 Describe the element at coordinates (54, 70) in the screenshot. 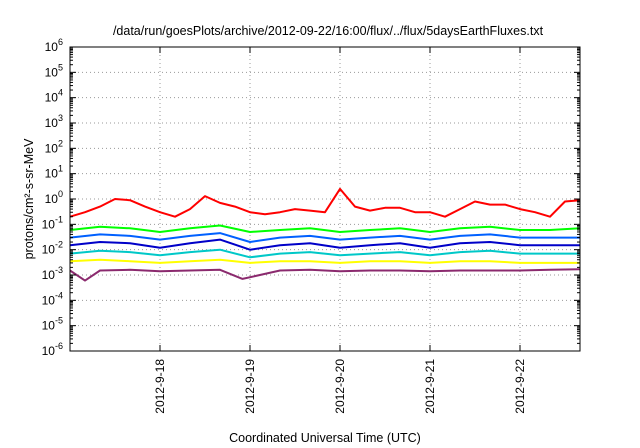

I see `y-tick-label: 10⁵` at that location.